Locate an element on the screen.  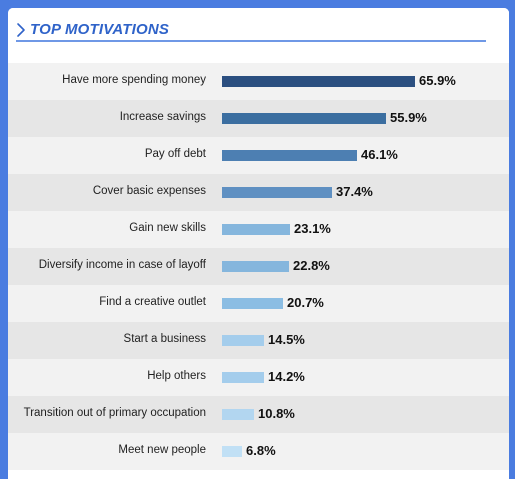
category-label: Transition out of primary occupation is located at coordinates (114, 413).